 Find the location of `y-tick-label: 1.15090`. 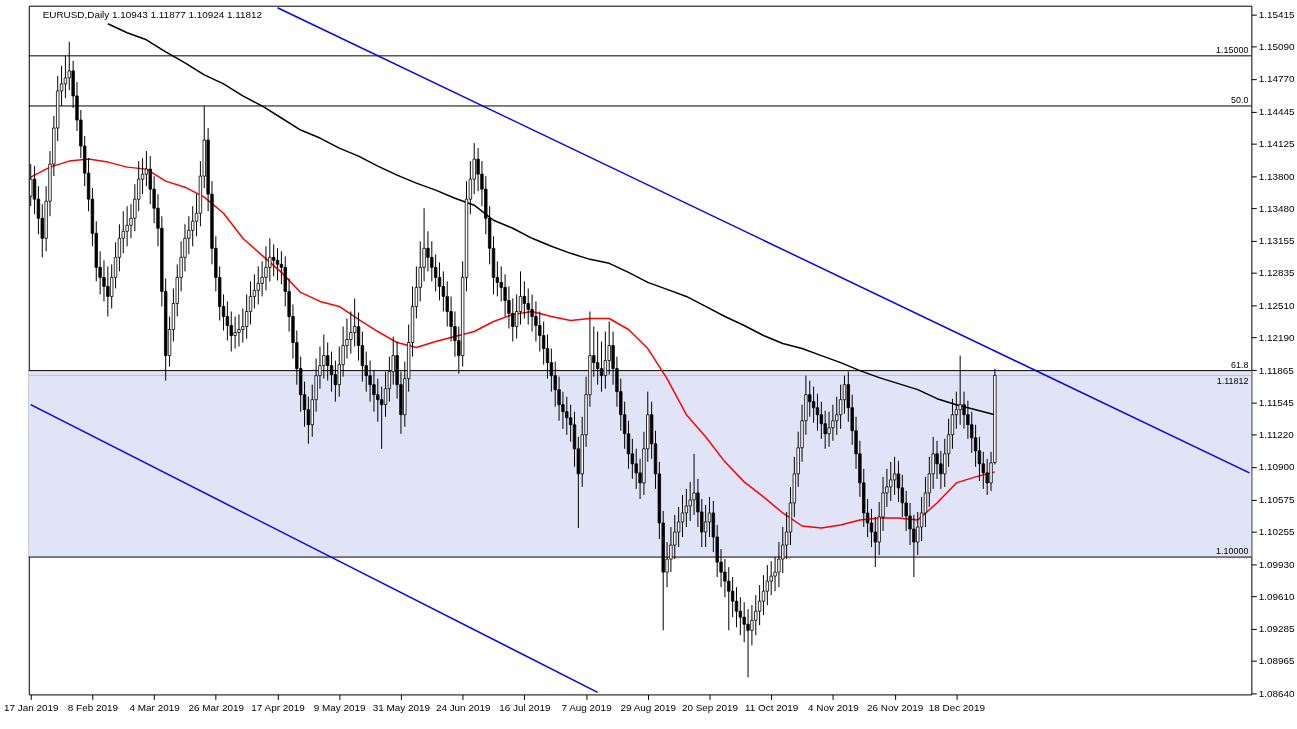

y-tick-label: 1.15090 is located at coordinates (1277, 47).